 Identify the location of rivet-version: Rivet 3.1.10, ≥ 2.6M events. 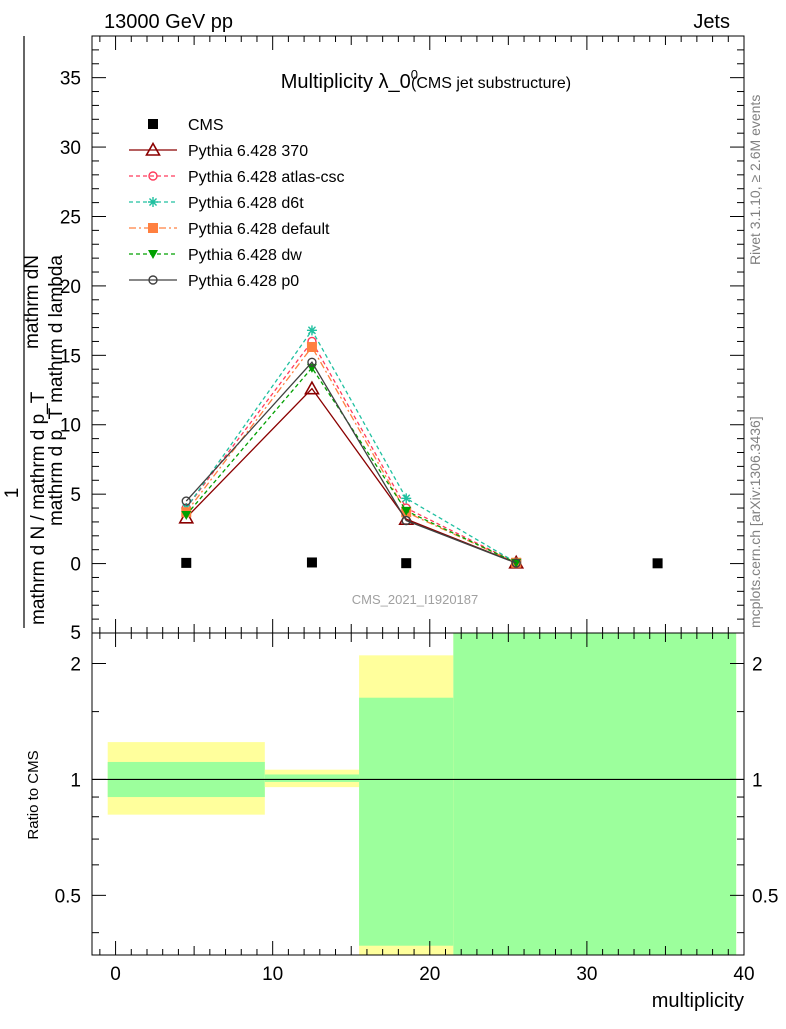
(755, 180).